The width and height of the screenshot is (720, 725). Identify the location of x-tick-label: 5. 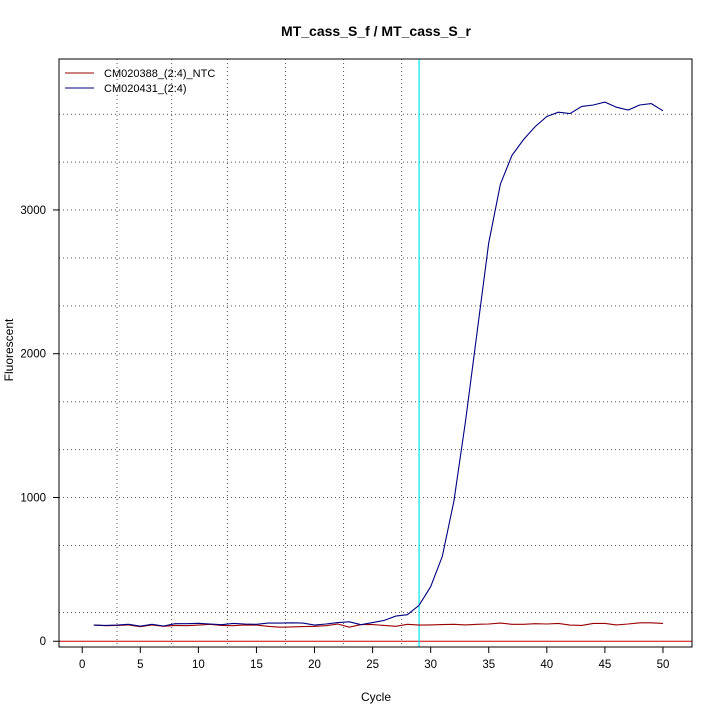
(140, 665).